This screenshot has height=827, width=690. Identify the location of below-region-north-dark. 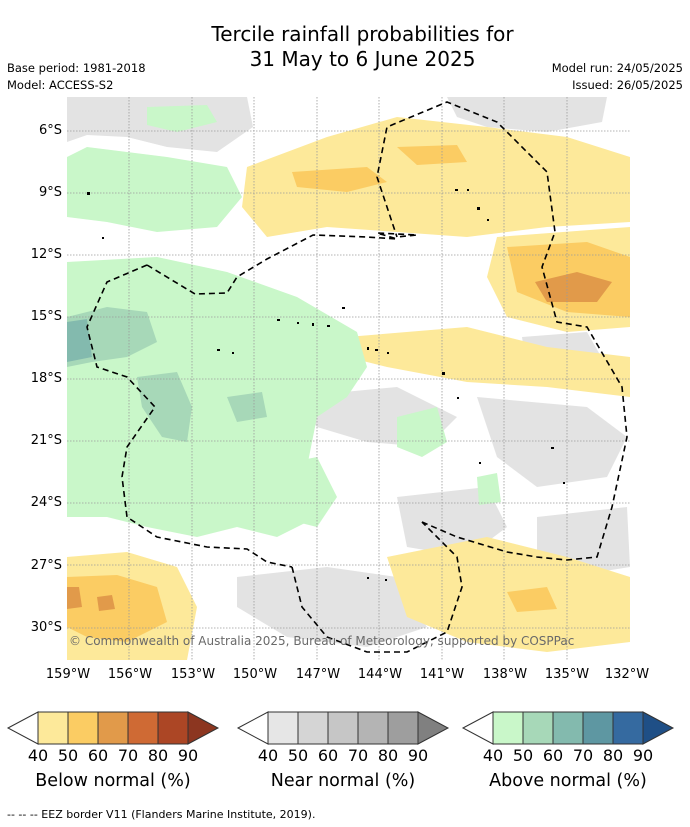
(339, 179).